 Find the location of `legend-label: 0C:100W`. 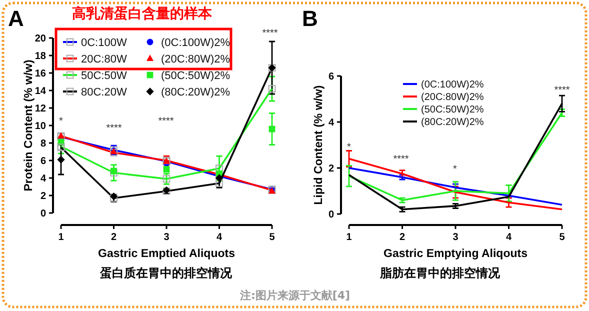

legend-label: 0C:100W is located at coordinates (104, 42).